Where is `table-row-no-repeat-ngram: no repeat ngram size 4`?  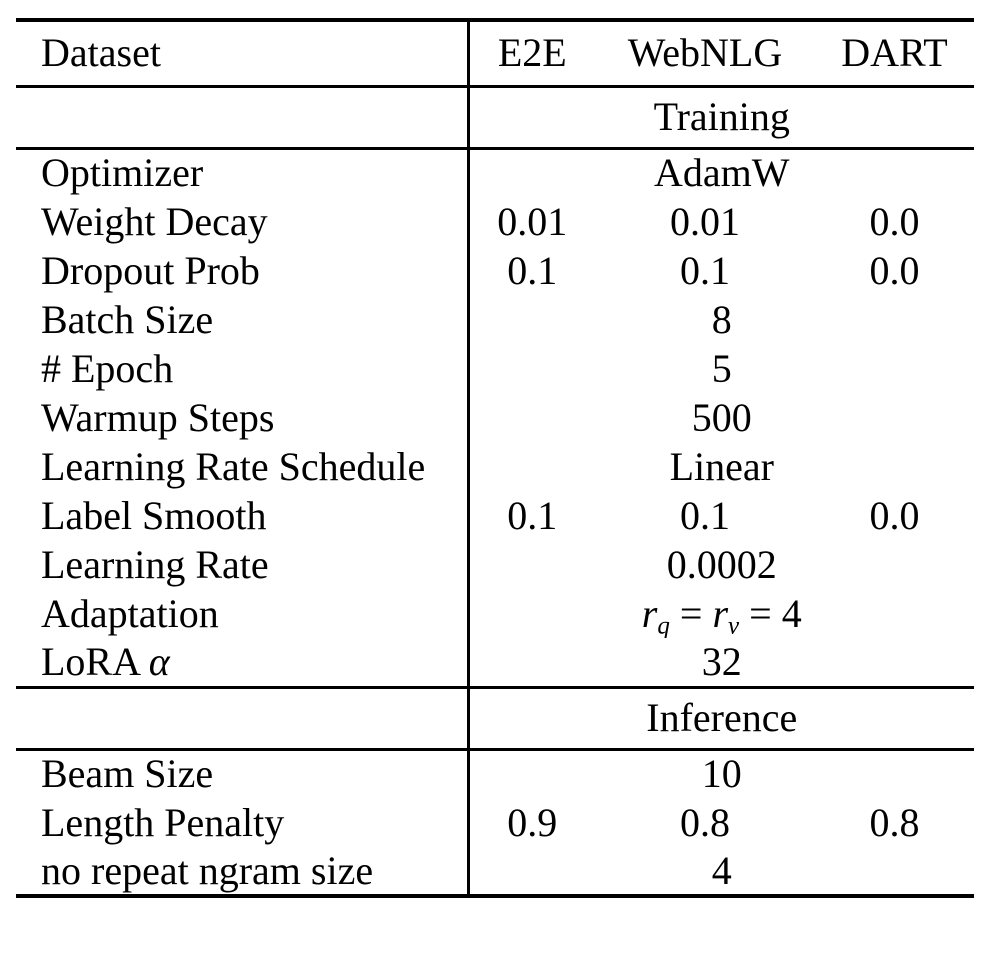 table-row-no-repeat-ngram: no repeat ngram size 4 is located at coordinates (495, 871).